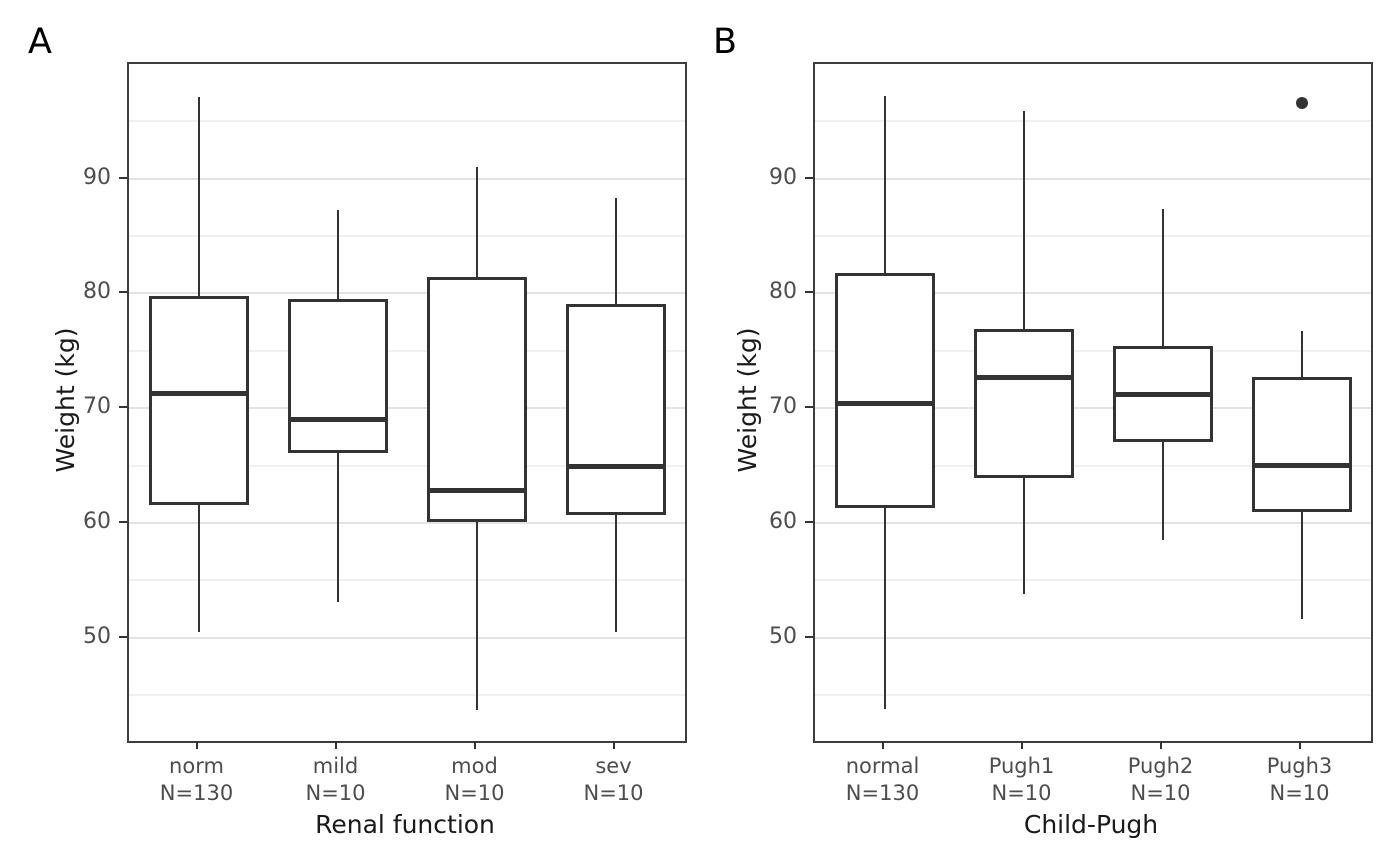  What do you see at coordinates (1299, 766) in the screenshot?
I see `category-name: Pugh3` at bounding box center [1299, 766].